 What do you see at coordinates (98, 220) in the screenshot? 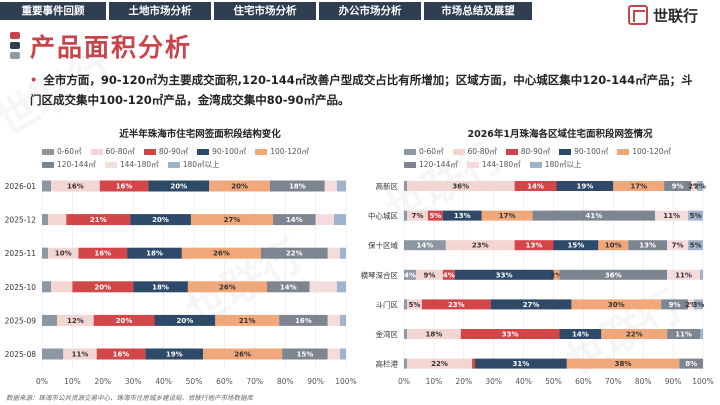
I see `data-label: 21%` at bounding box center [98, 220].